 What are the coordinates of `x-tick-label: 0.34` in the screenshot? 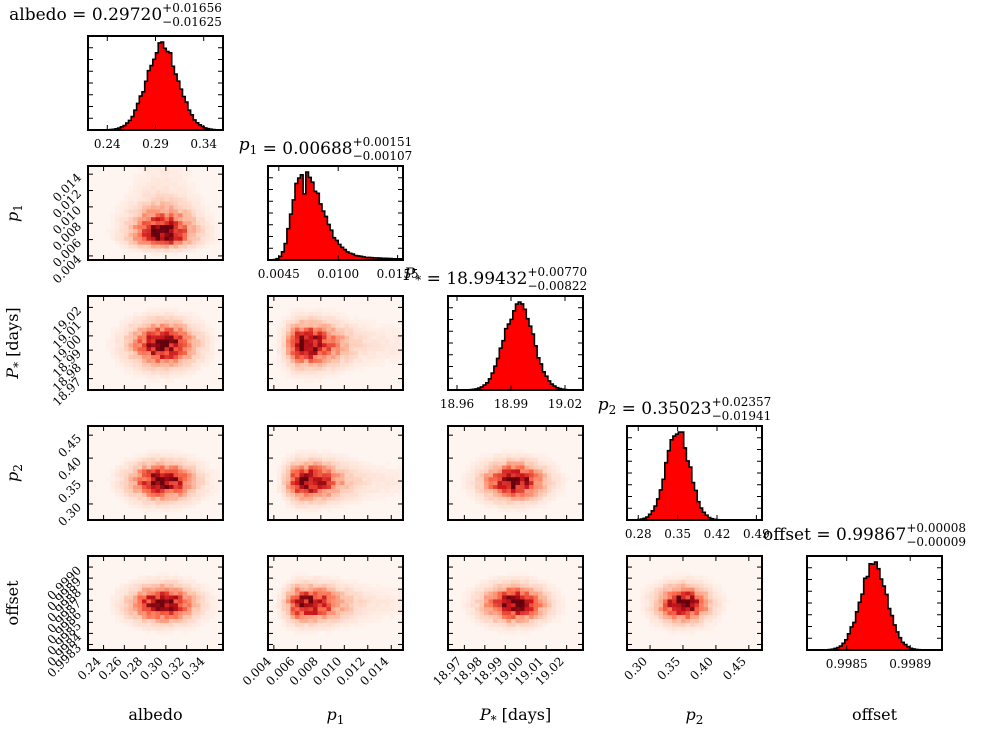 It's located at (193, 668).